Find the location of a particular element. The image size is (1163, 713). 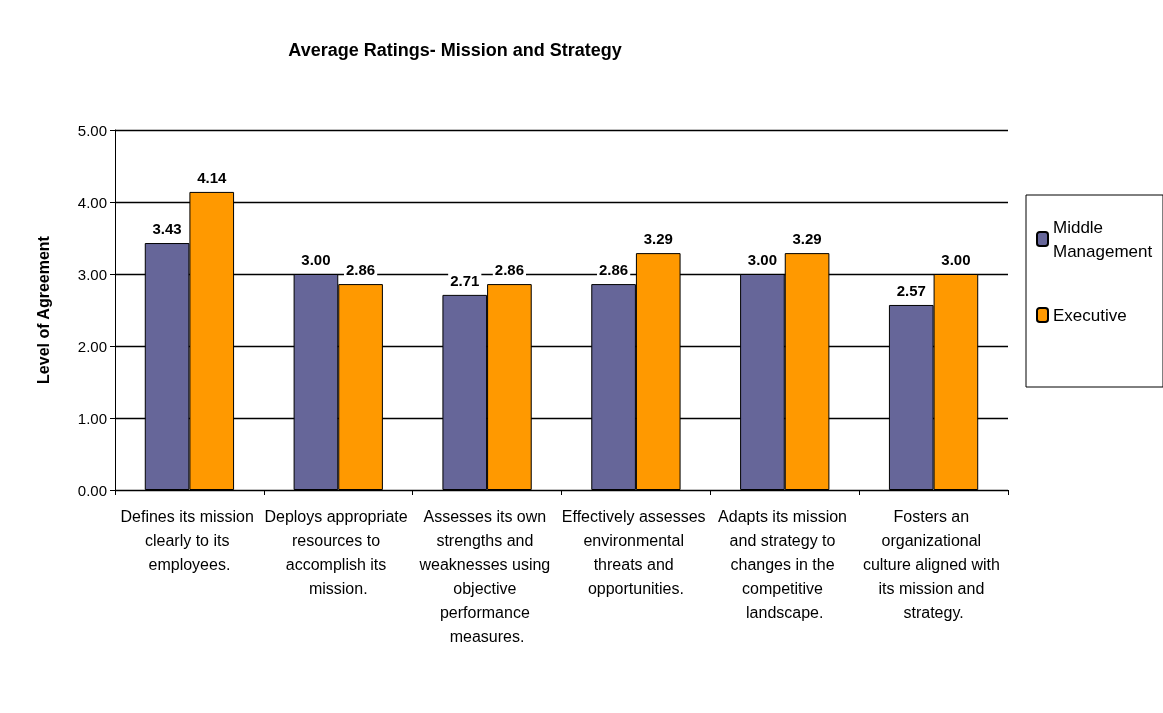

chart-title: Average Ratings- Mission and Strategy is located at coordinates (455, 50).